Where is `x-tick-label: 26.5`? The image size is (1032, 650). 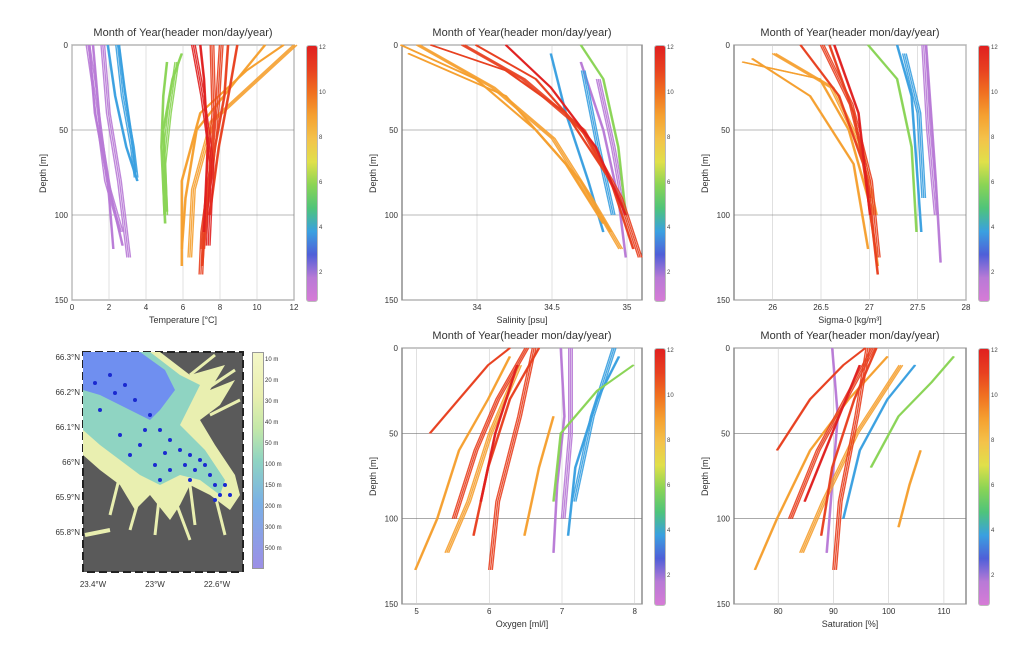 x-tick-label: 26.5 is located at coordinates (821, 307).